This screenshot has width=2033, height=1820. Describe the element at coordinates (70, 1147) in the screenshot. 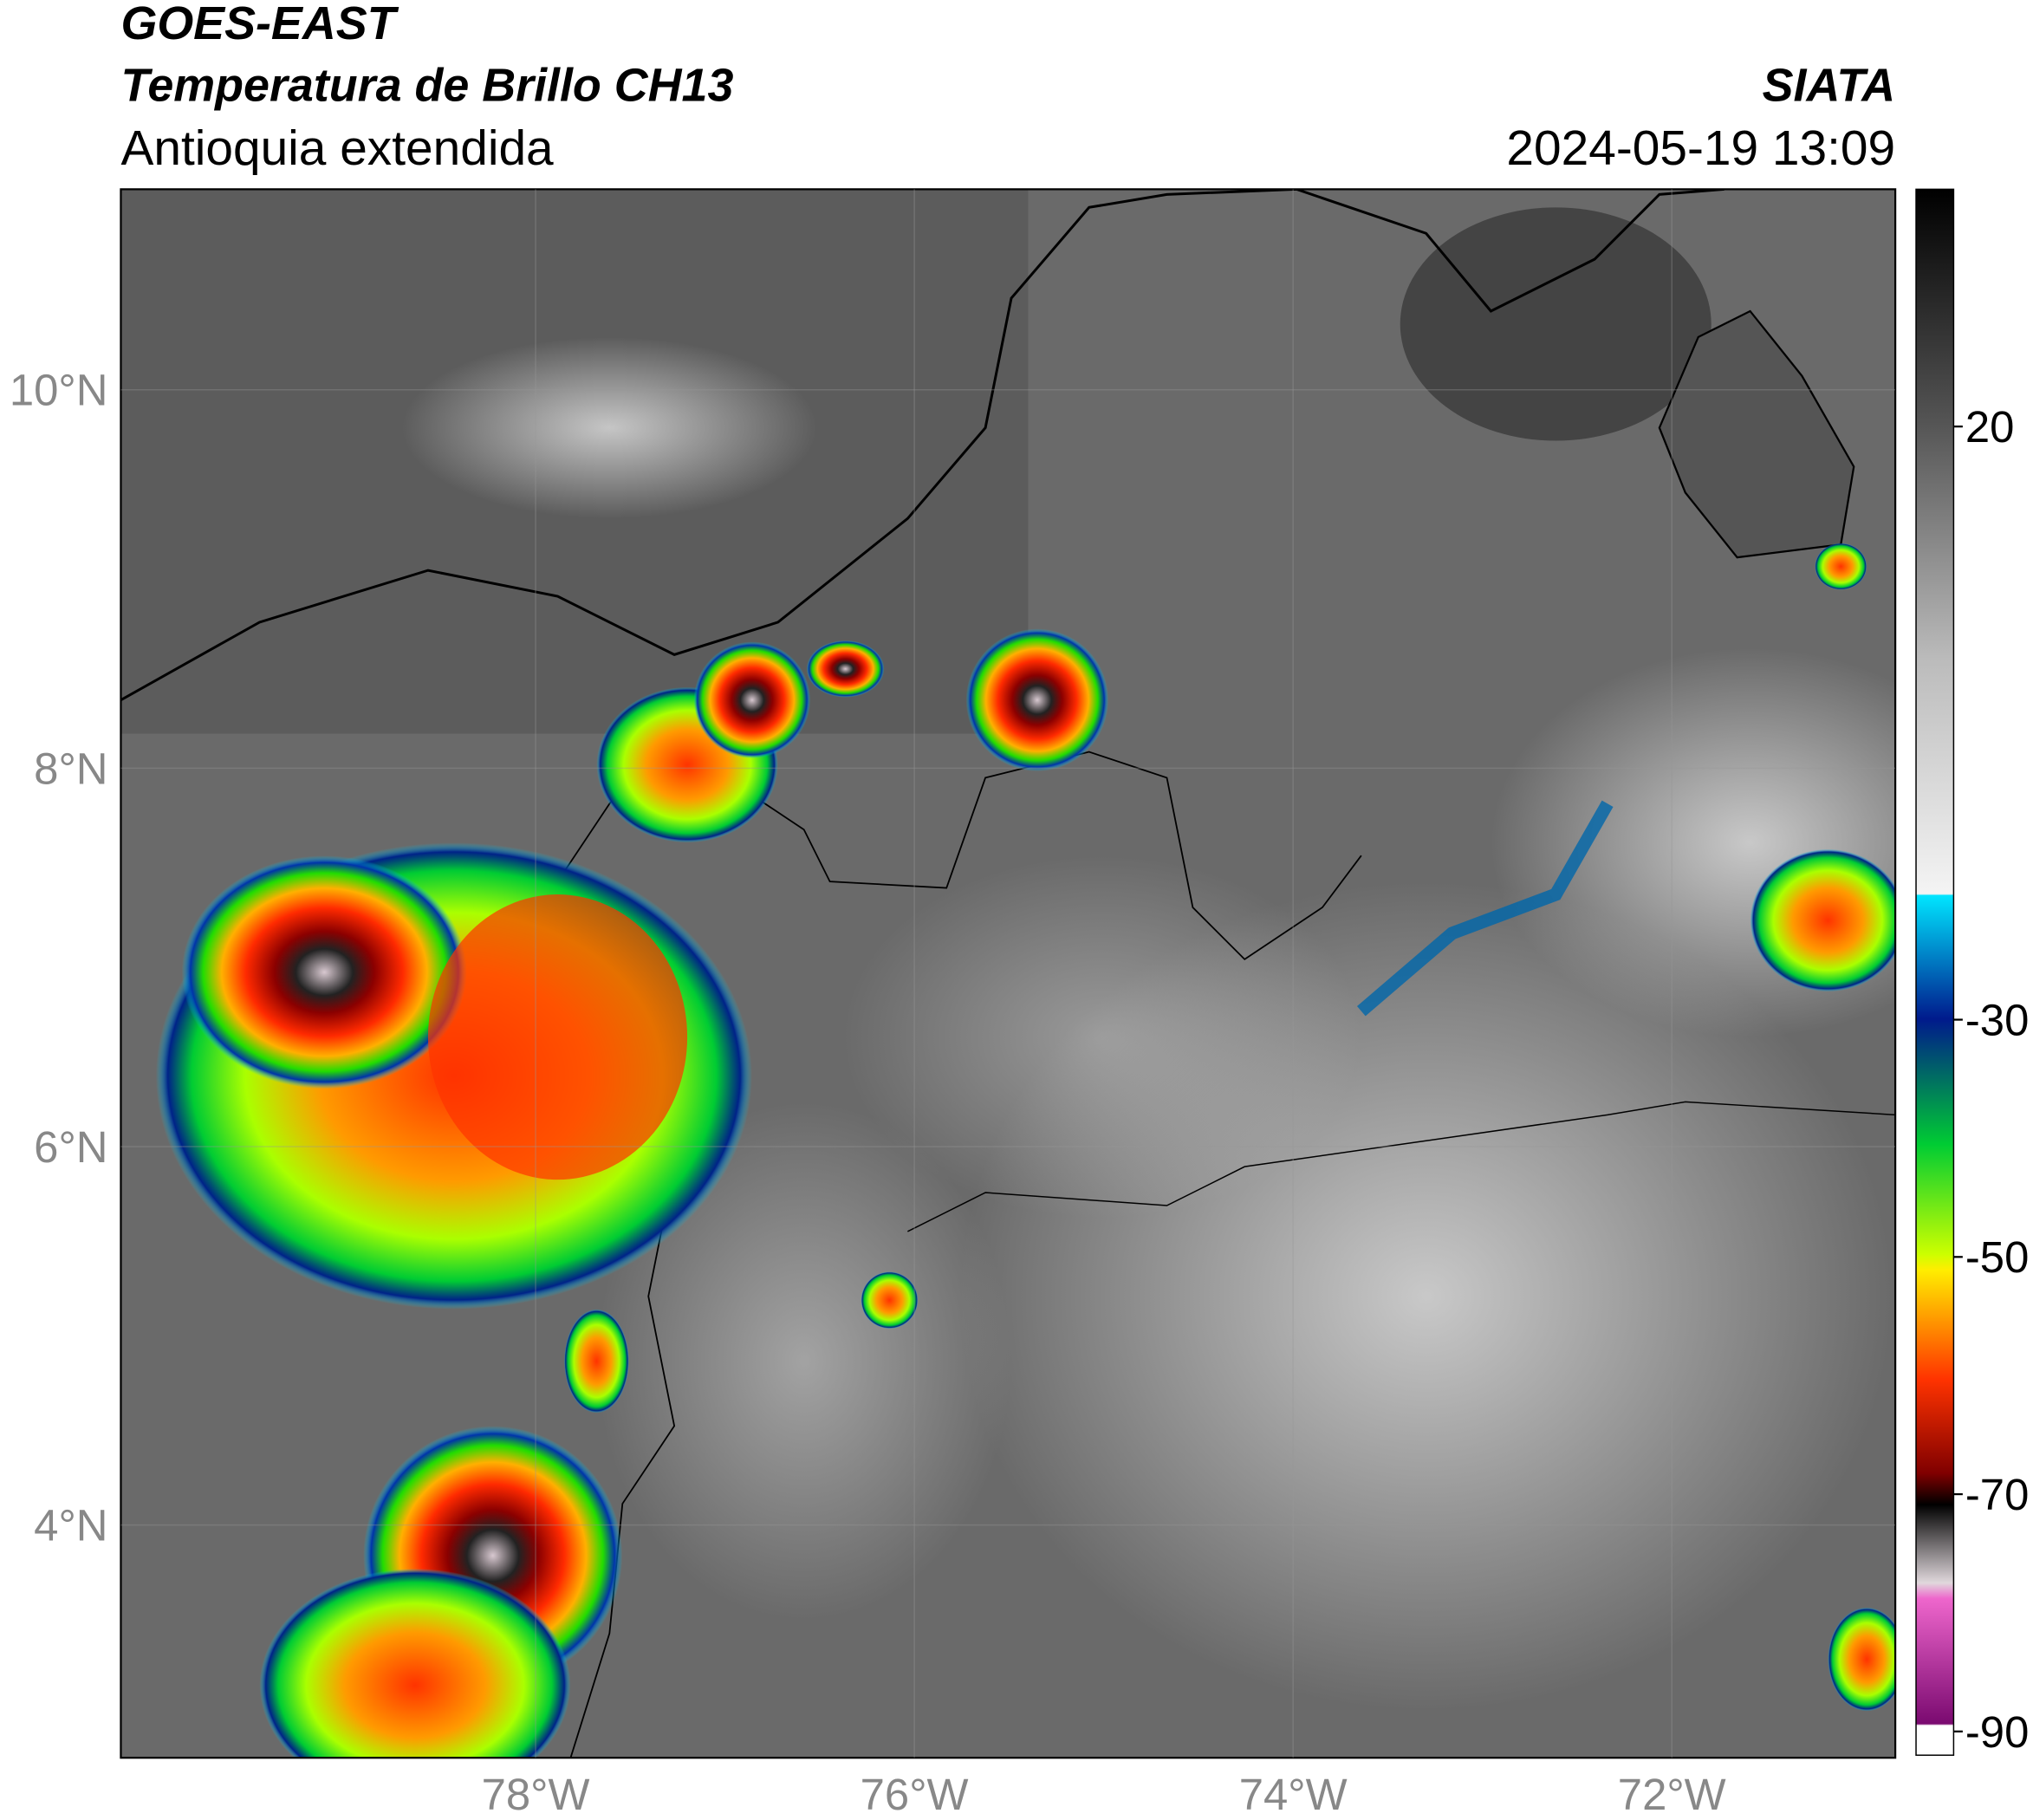

I see `y-tick-label: 6°N` at that location.